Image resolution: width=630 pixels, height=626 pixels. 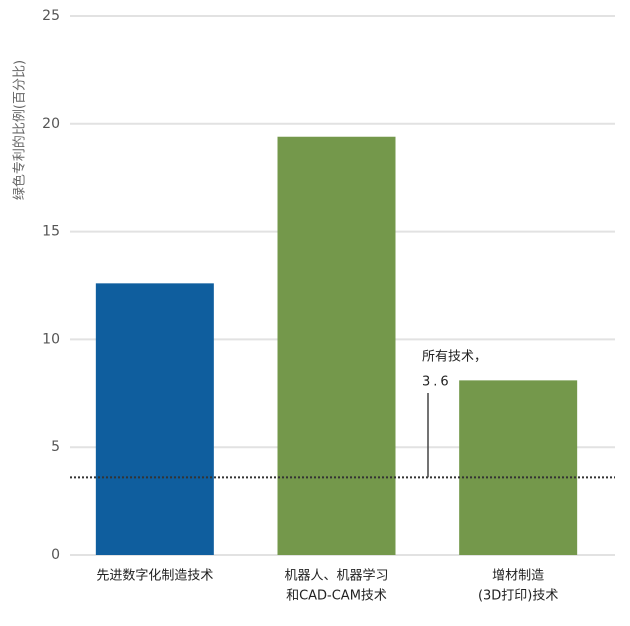 I want to click on y-tick-label: 25, so click(x=51, y=16).